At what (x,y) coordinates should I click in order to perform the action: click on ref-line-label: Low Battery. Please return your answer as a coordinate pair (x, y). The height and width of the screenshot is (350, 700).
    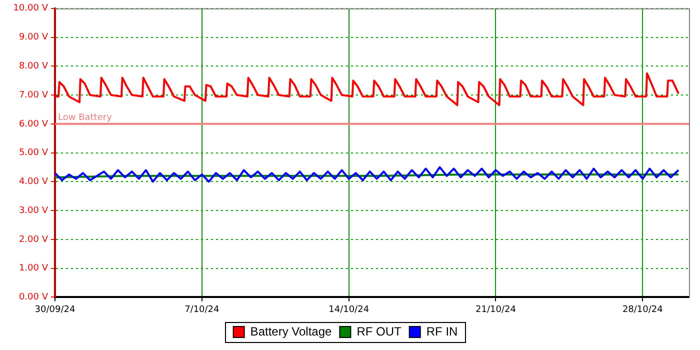
    Looking at the image, I should click on (85, 117).